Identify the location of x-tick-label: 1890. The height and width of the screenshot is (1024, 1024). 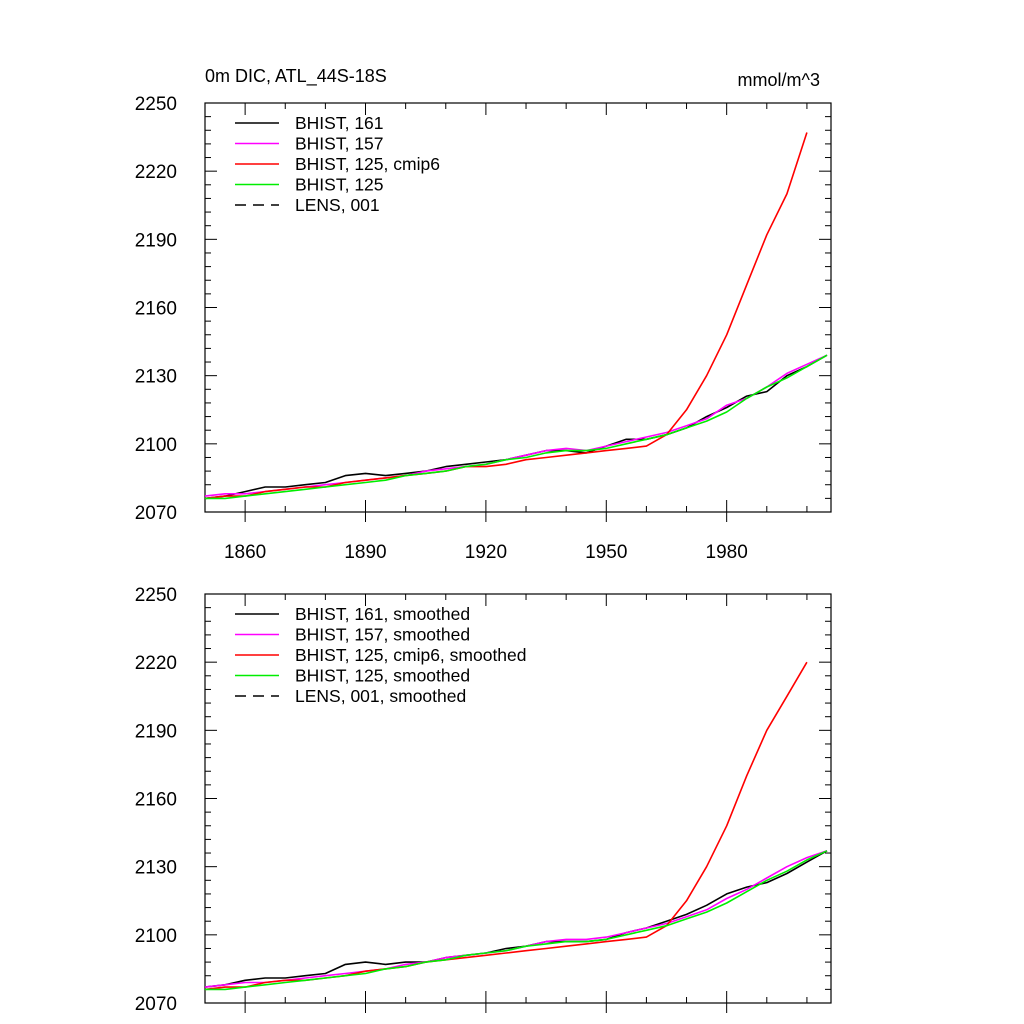
(365, 552).